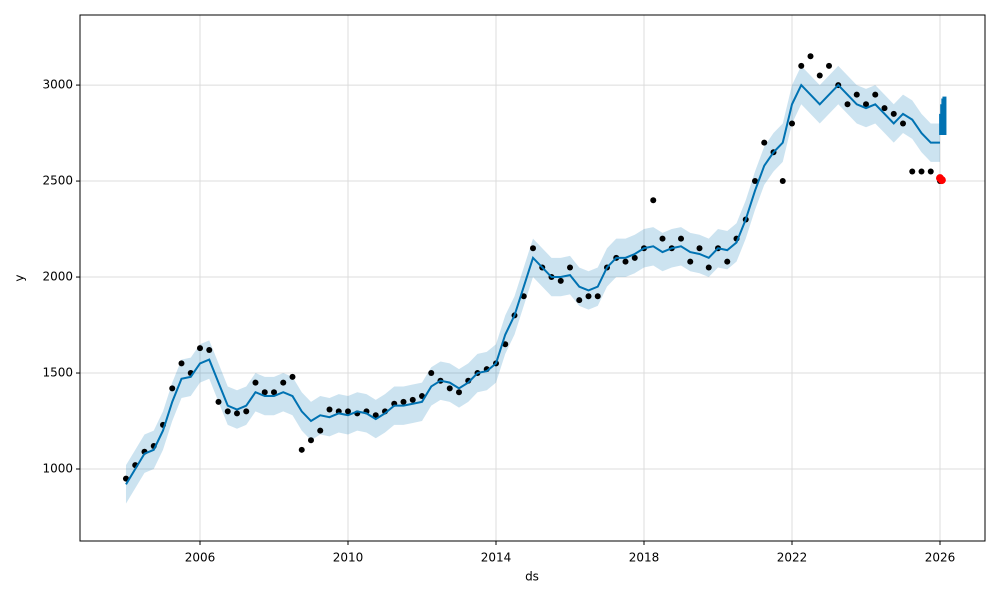  I want to click on x-tick-label: 2014, so click(496, 558).